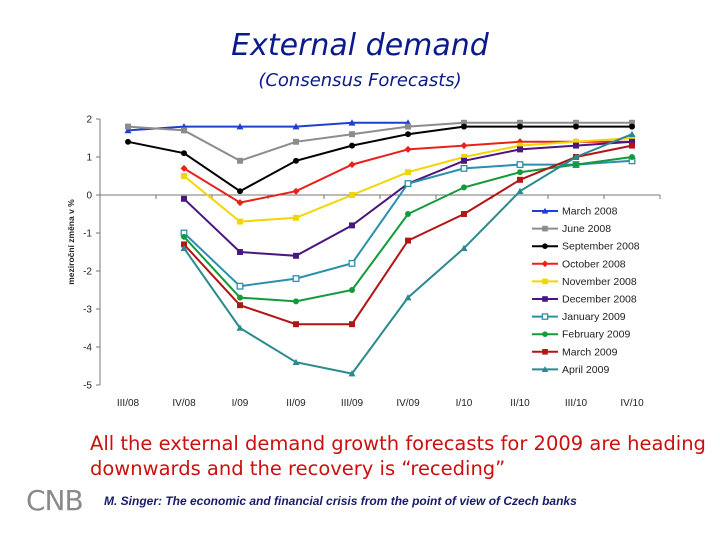 Image resolution: width=720 pixels, height=540 pixels. I want to click on legend-label: December 2008, so click(599, 300).